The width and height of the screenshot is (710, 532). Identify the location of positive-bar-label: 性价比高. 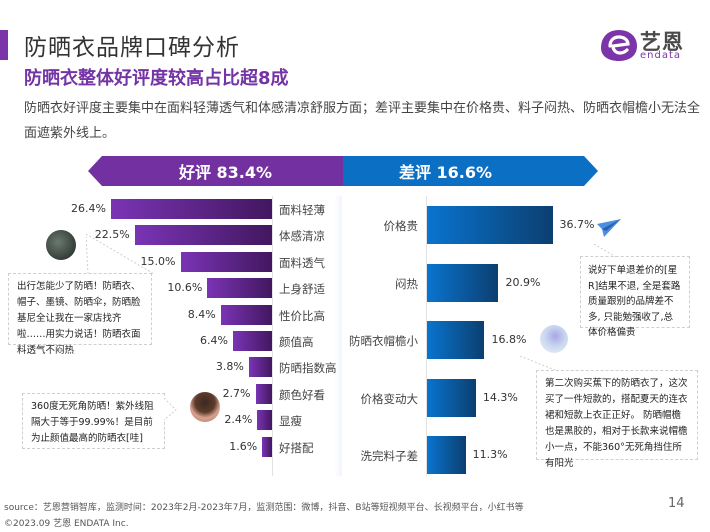
(302, 315).